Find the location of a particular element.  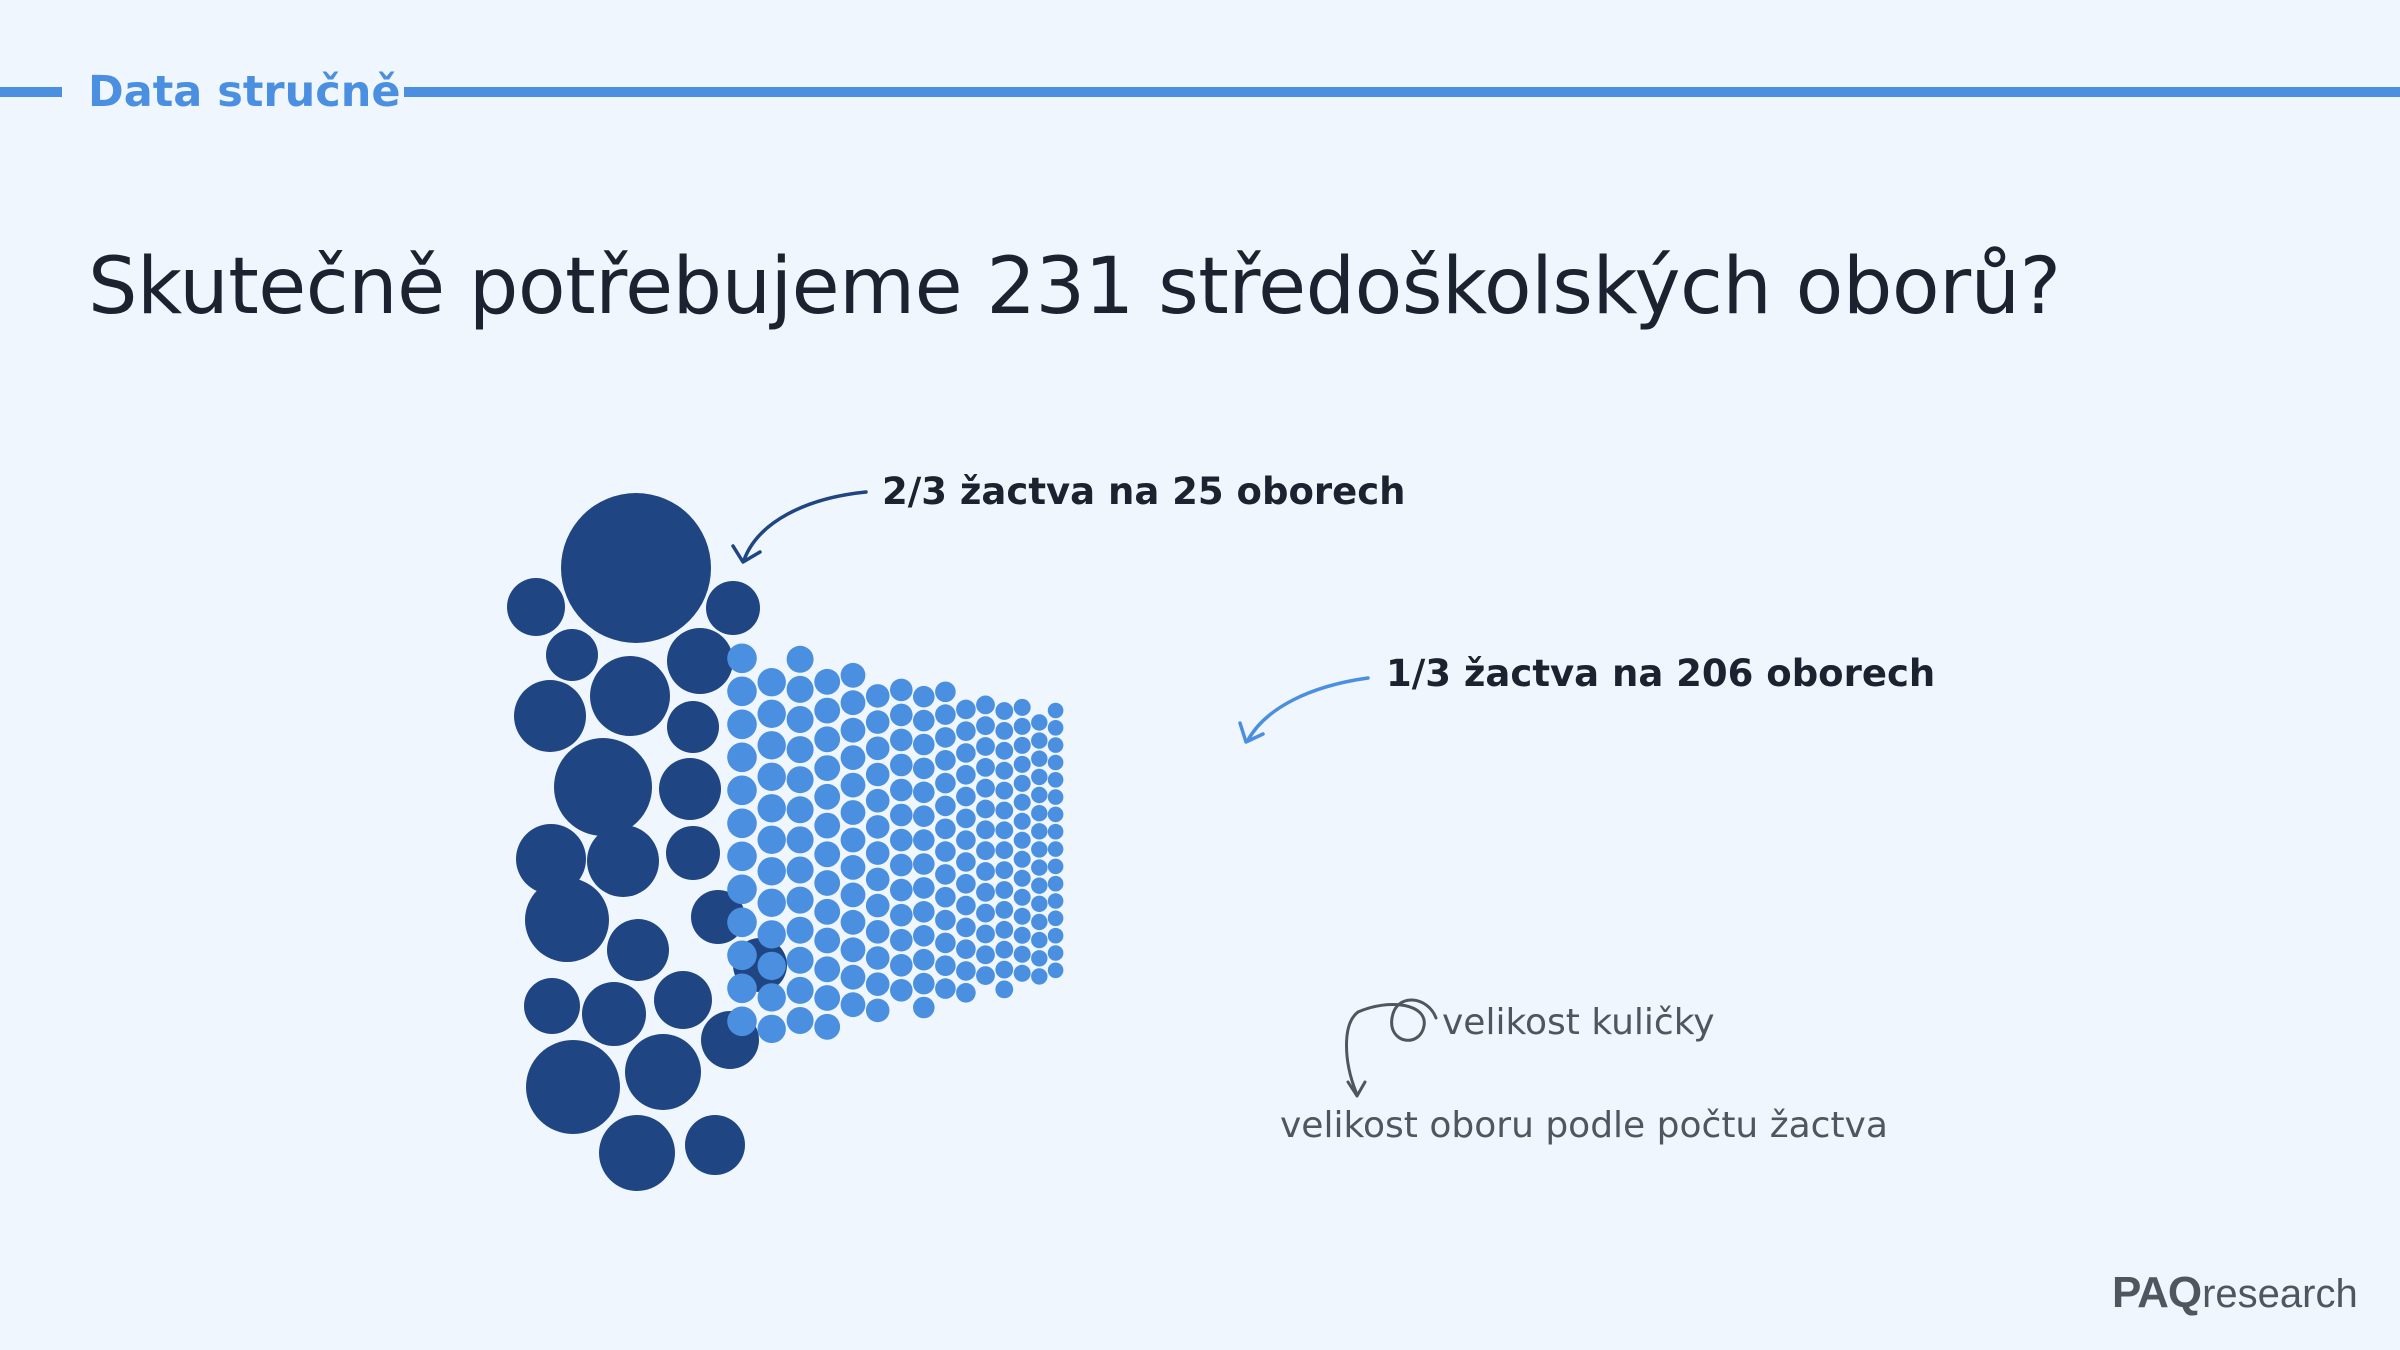

legend-size-label: velikost kuličky is located at coordinates (1578, 1022).